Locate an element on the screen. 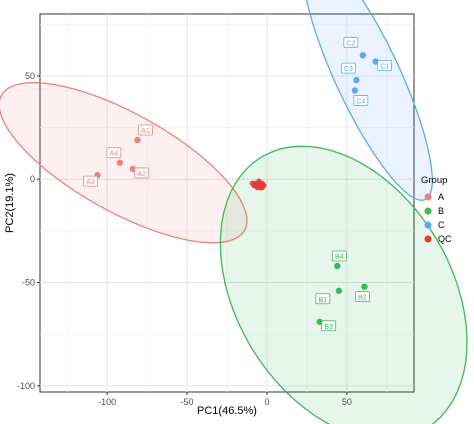 The image size is (474, 424). point-c2 is located at coordinates (363, 55).